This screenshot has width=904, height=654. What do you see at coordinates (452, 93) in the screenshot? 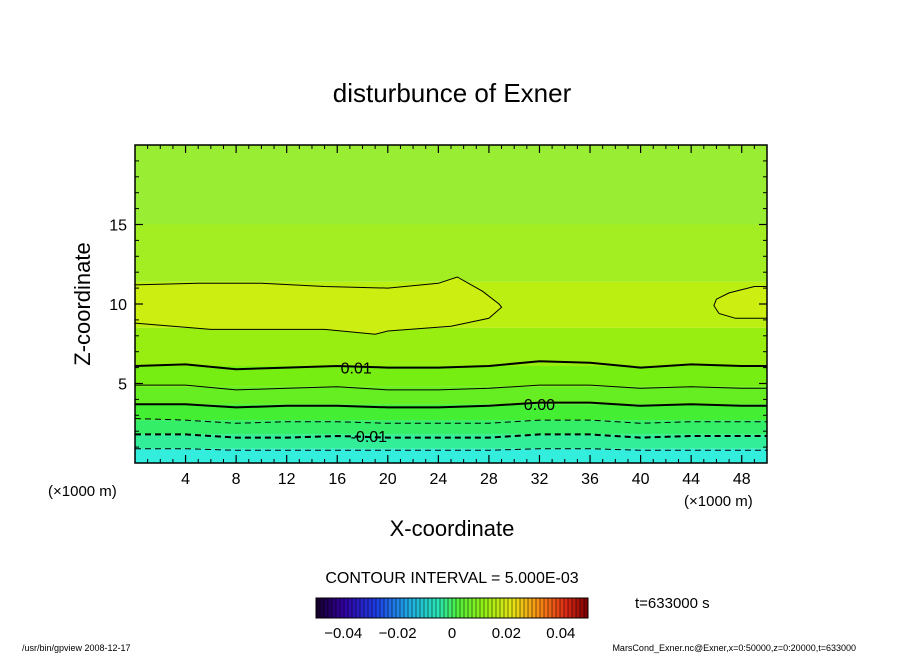
I see `chart-title: disturbunce of Exner` at bounding box center [452, 93].